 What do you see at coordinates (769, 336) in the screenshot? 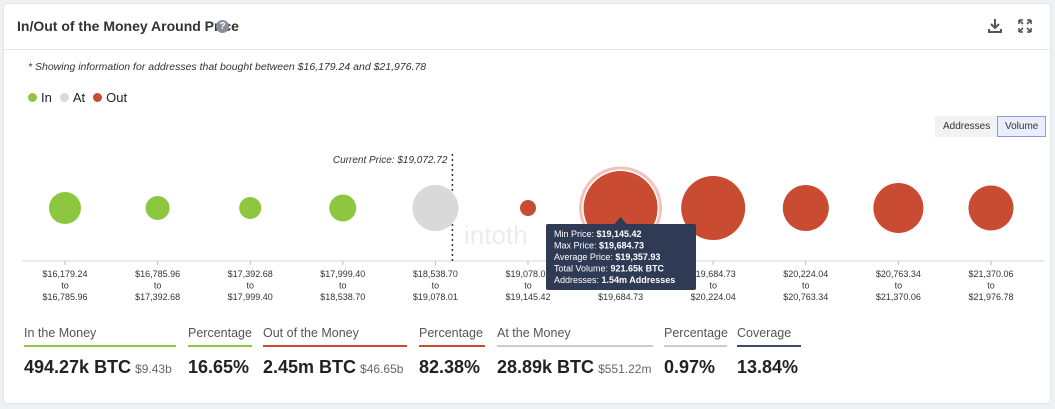
I see `stat-label: Coverage` at bounding box center [769, 336].